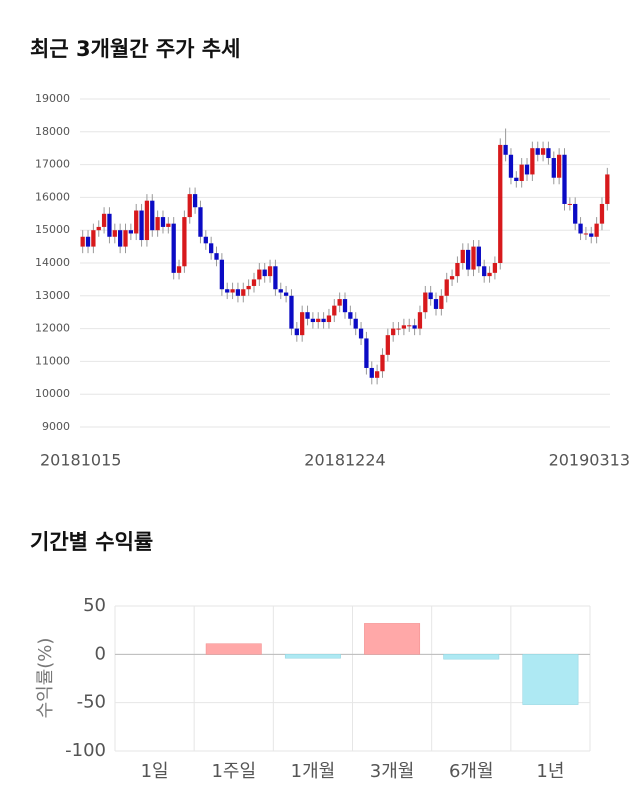  What do you see at coordinates (52, 295) in the screenshot?
I see `y-tick-label: 13000` at bounding box center [52, 295].